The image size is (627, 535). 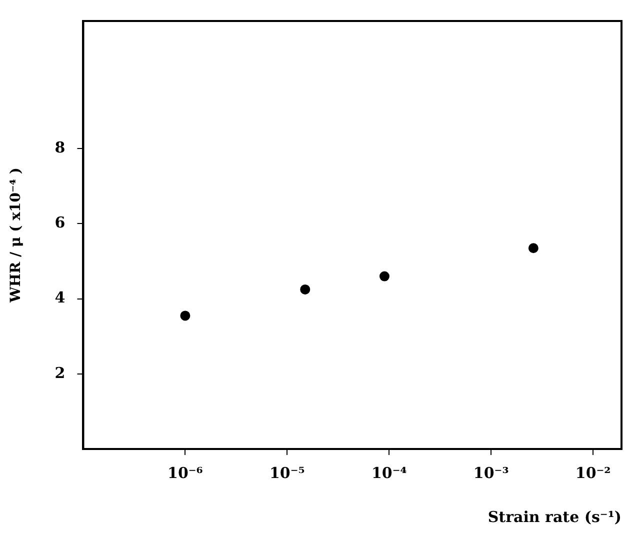 I want to click on x-tick-label: 10⁻², so click(x=593, y=473).